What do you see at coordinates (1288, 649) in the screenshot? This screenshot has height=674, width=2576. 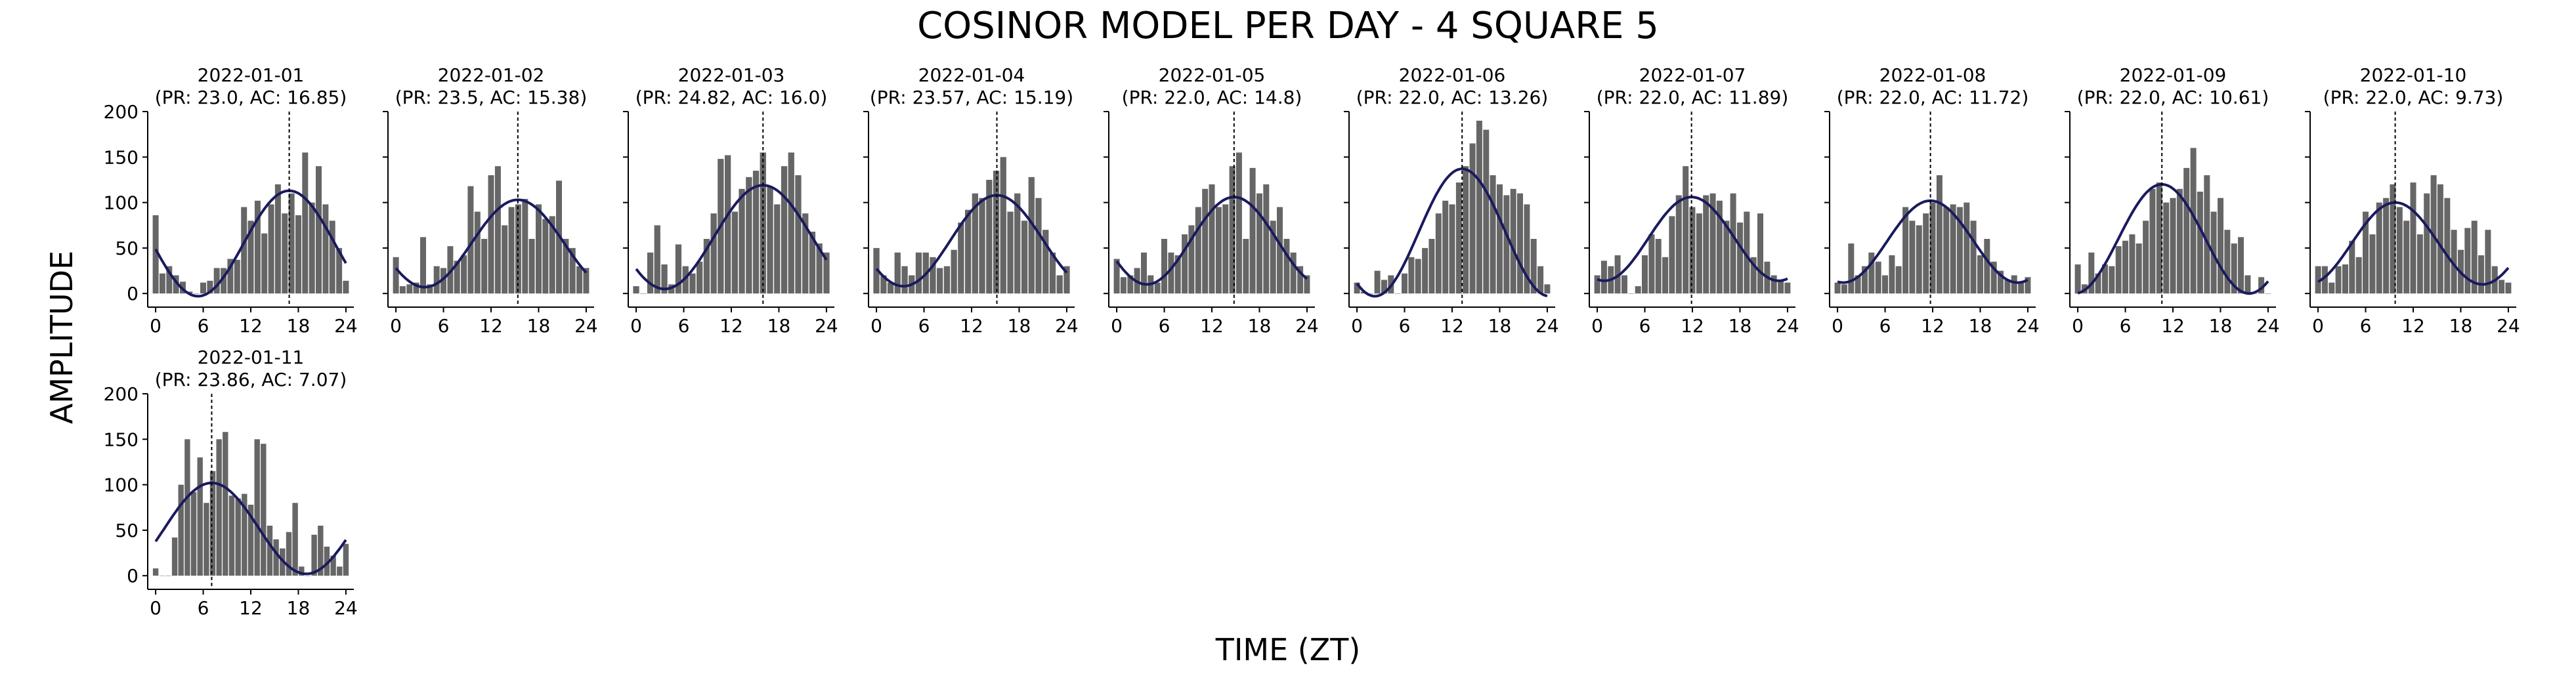 I see `figure-xlabel: TIME (ZT)` at bounding box center [1288, 649].